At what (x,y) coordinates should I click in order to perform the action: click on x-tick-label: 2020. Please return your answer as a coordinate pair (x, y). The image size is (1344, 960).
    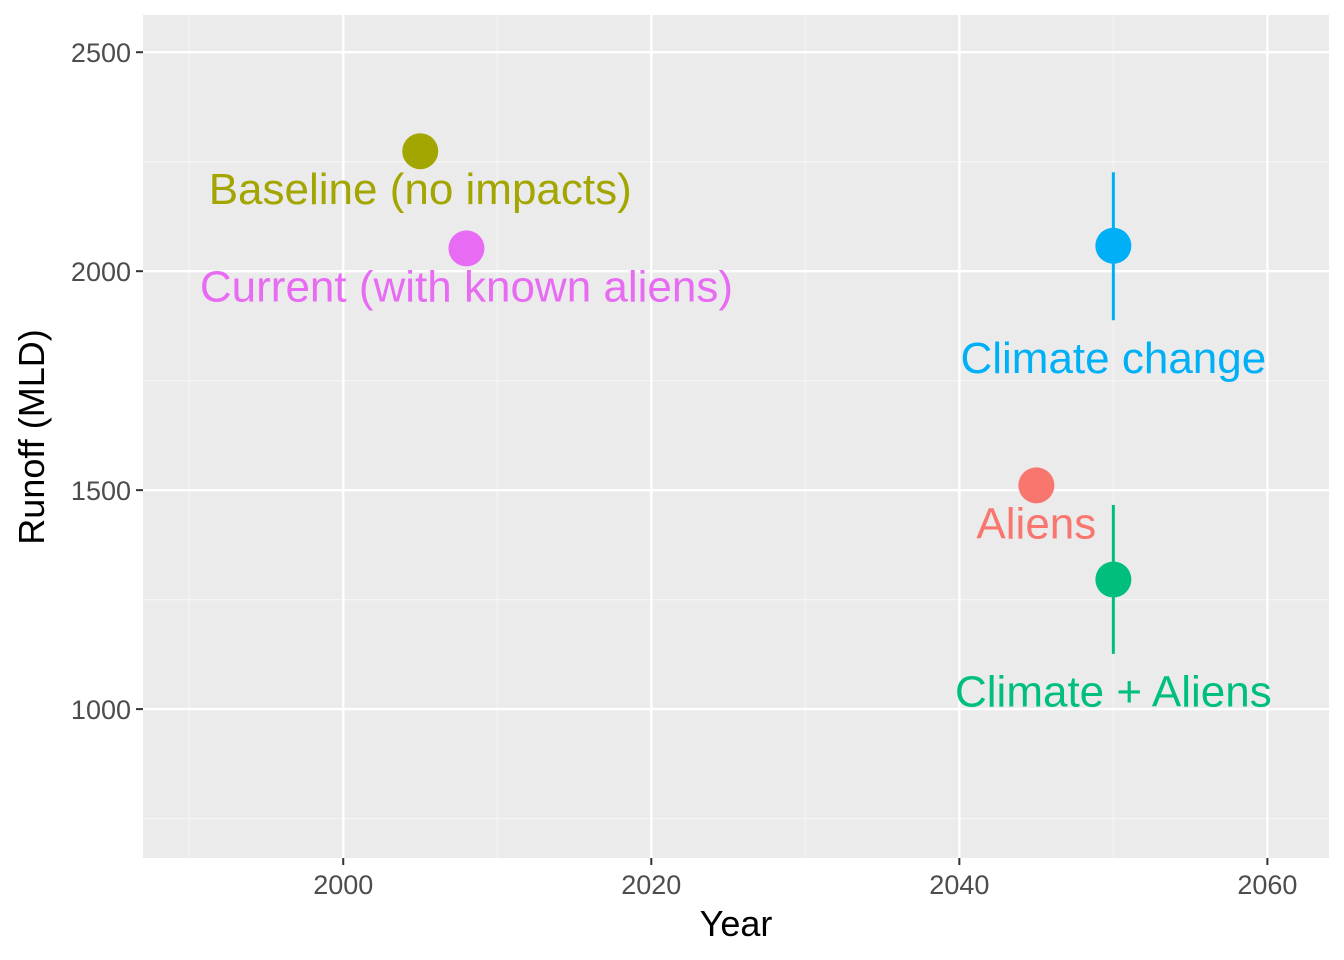
    Looking at the image, I should click on (651, 885).